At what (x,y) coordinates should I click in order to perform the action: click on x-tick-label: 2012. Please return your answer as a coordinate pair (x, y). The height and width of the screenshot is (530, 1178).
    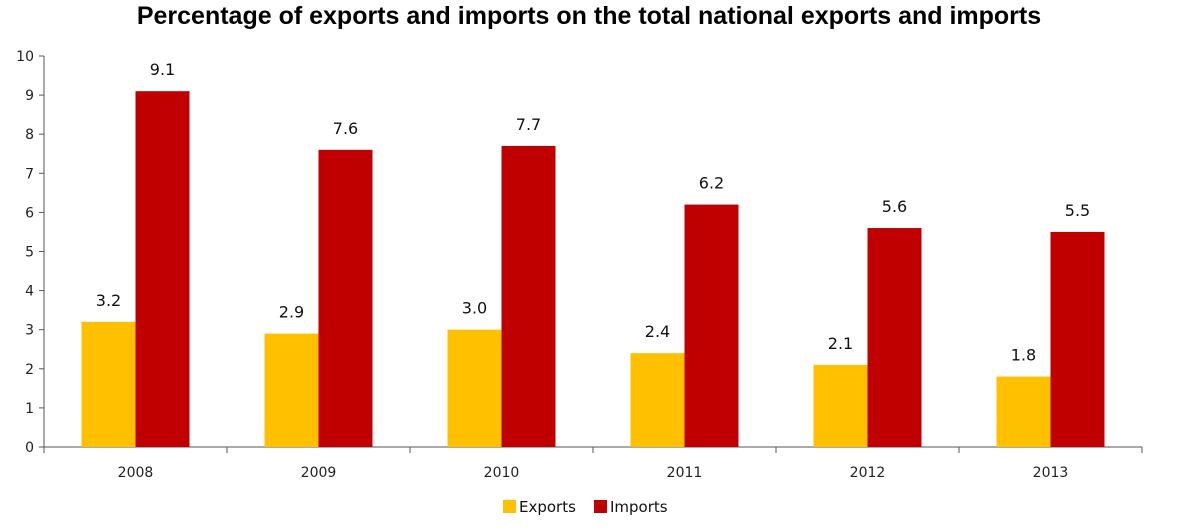
    Looking at the image, I should click on (868, 473).